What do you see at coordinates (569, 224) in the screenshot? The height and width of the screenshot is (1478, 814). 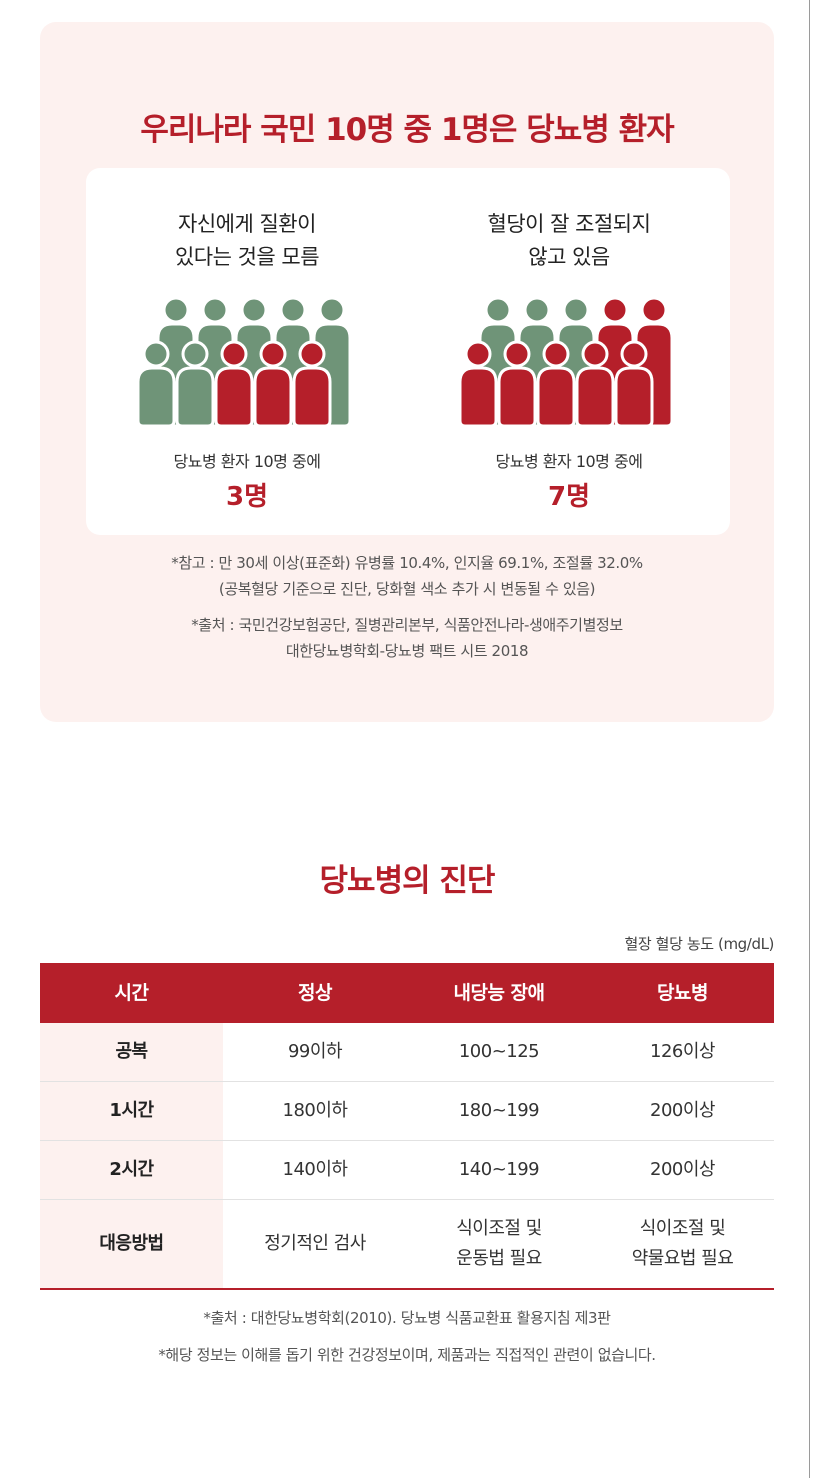 I see `stat-title-line: 혈당이 잘 조절되지` at bounding box center [569, 224].